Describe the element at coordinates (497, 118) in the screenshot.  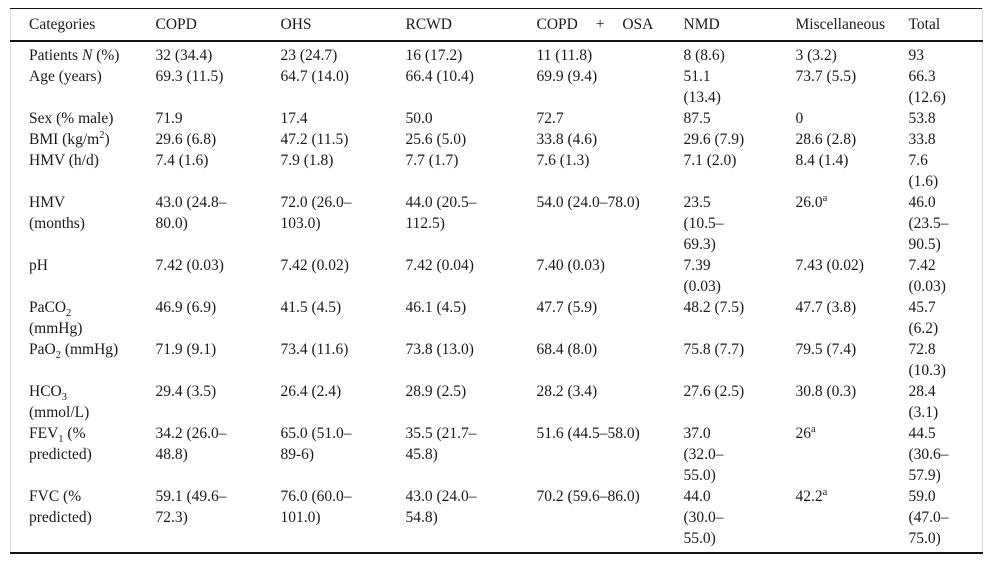
I see `table-row: Sex (% male) 71.9 17.4 50.0 72.7 87.5 0 53.8` at that location.